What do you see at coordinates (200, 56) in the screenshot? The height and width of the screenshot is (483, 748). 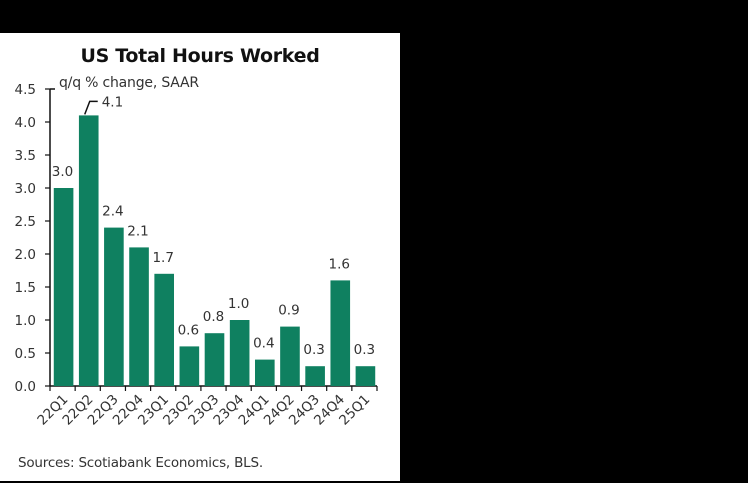 I see `chart-title: US Total Hours Worked` at bounding box center [200, 56].